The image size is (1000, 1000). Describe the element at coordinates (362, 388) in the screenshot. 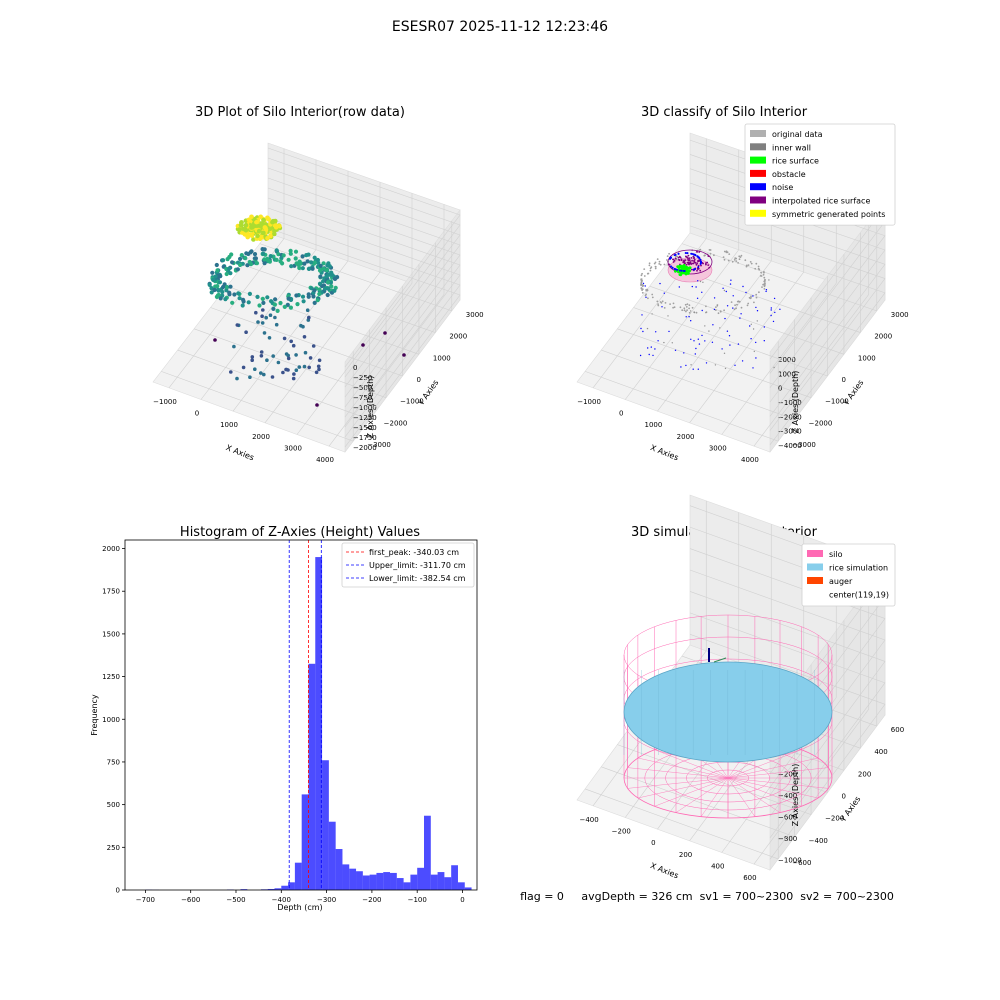

I see `z-tick-label: −500` at that location.